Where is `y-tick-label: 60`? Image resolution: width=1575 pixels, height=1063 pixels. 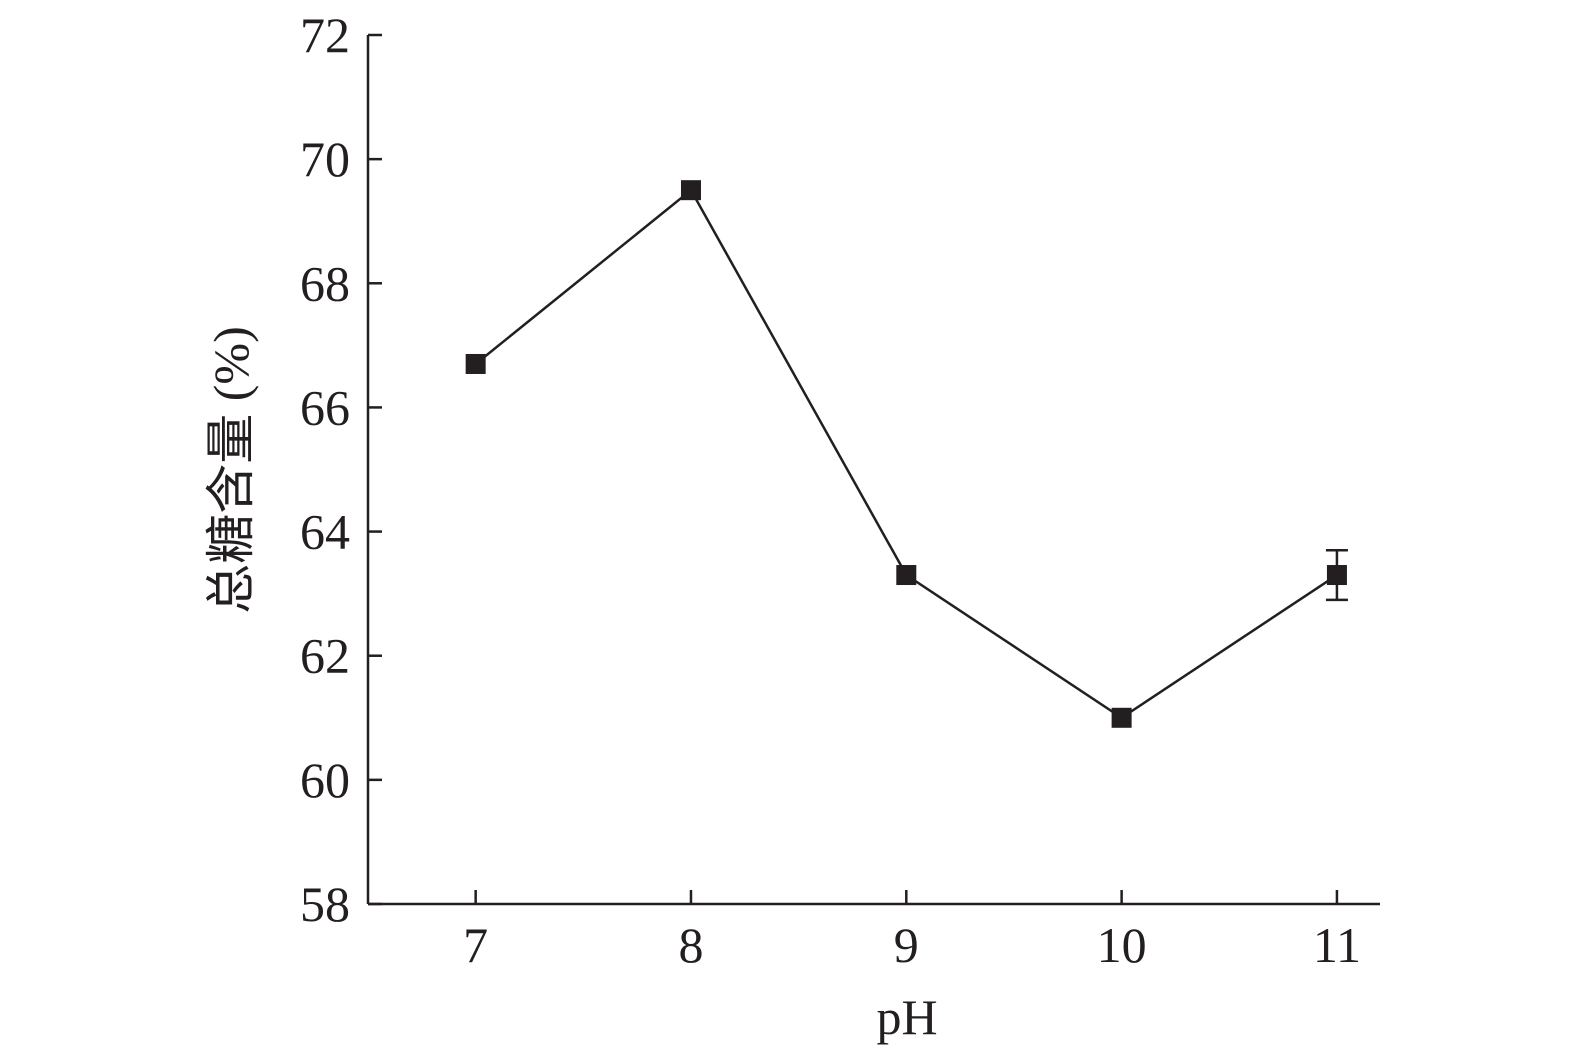
y-tick-label: 60 is located at coordinates (325, 780).